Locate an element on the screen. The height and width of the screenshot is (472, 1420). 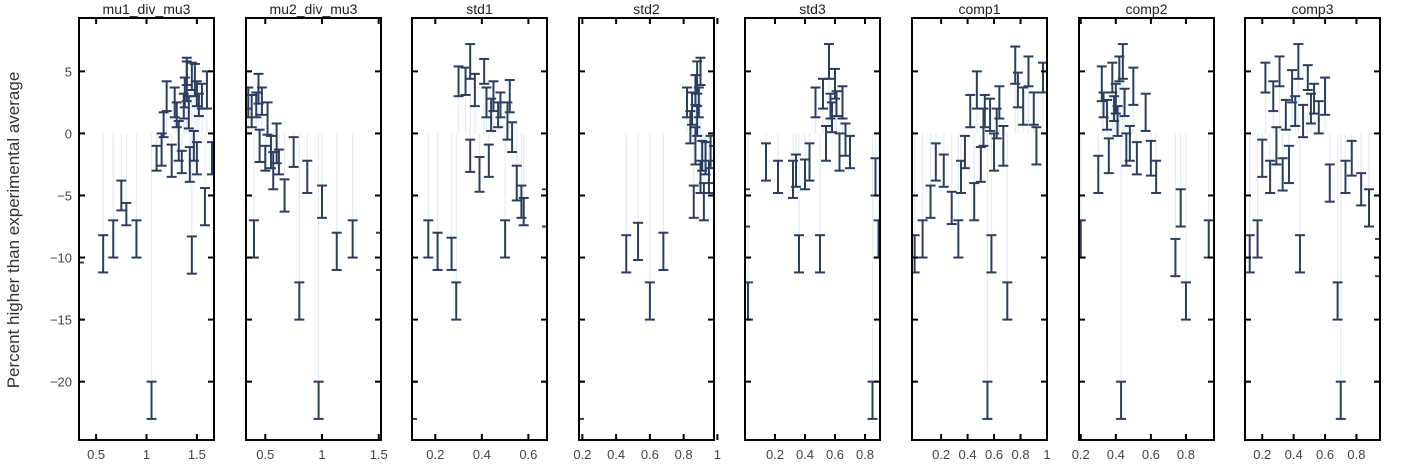
panel-title: comp2 is located at coordinates (1146, 9).